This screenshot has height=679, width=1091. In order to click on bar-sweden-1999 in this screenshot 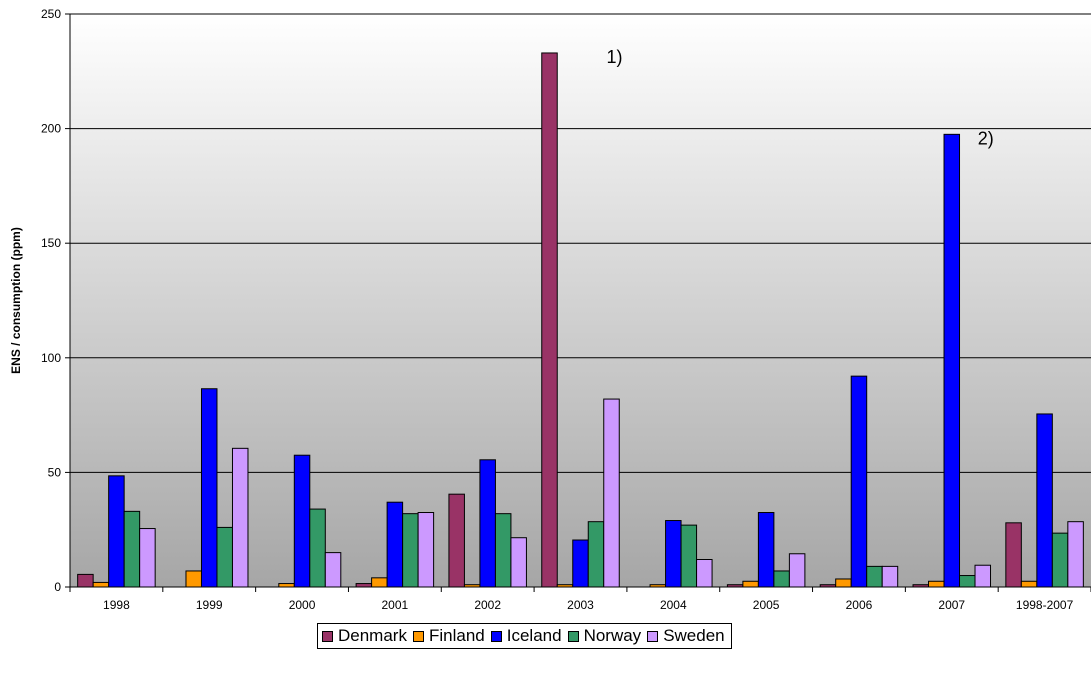, I will do `click(240, 517)`.